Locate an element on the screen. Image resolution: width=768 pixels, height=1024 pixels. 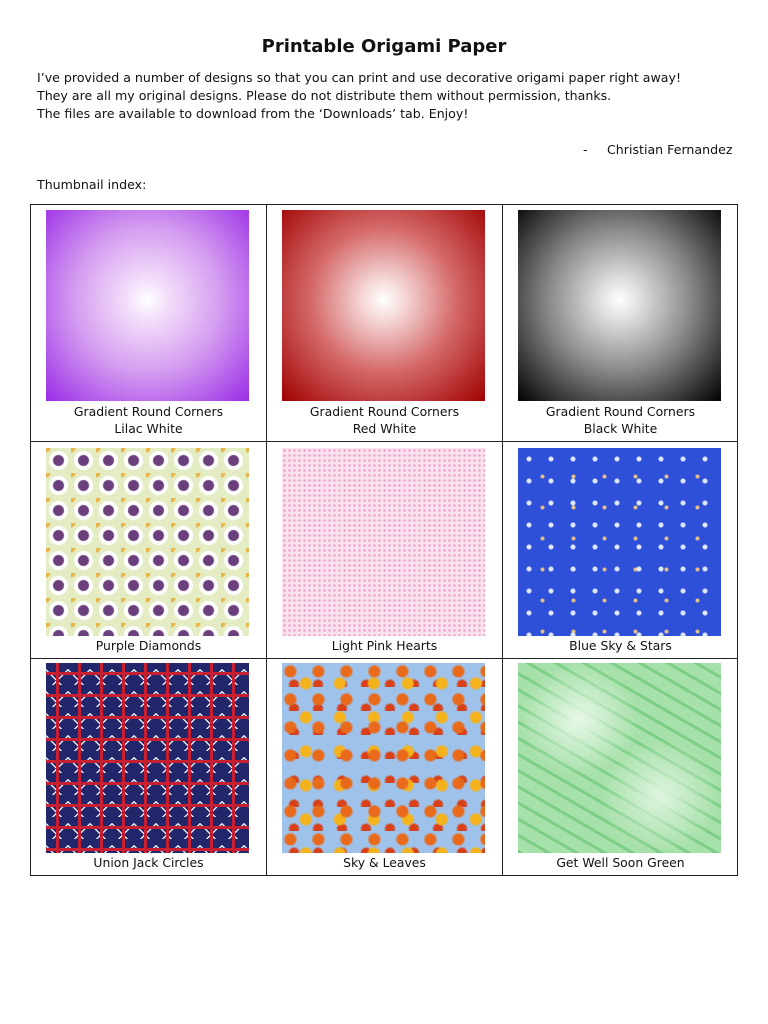
thumbnail-caption: Union Jack Circles is located at coordinates (148, 862).